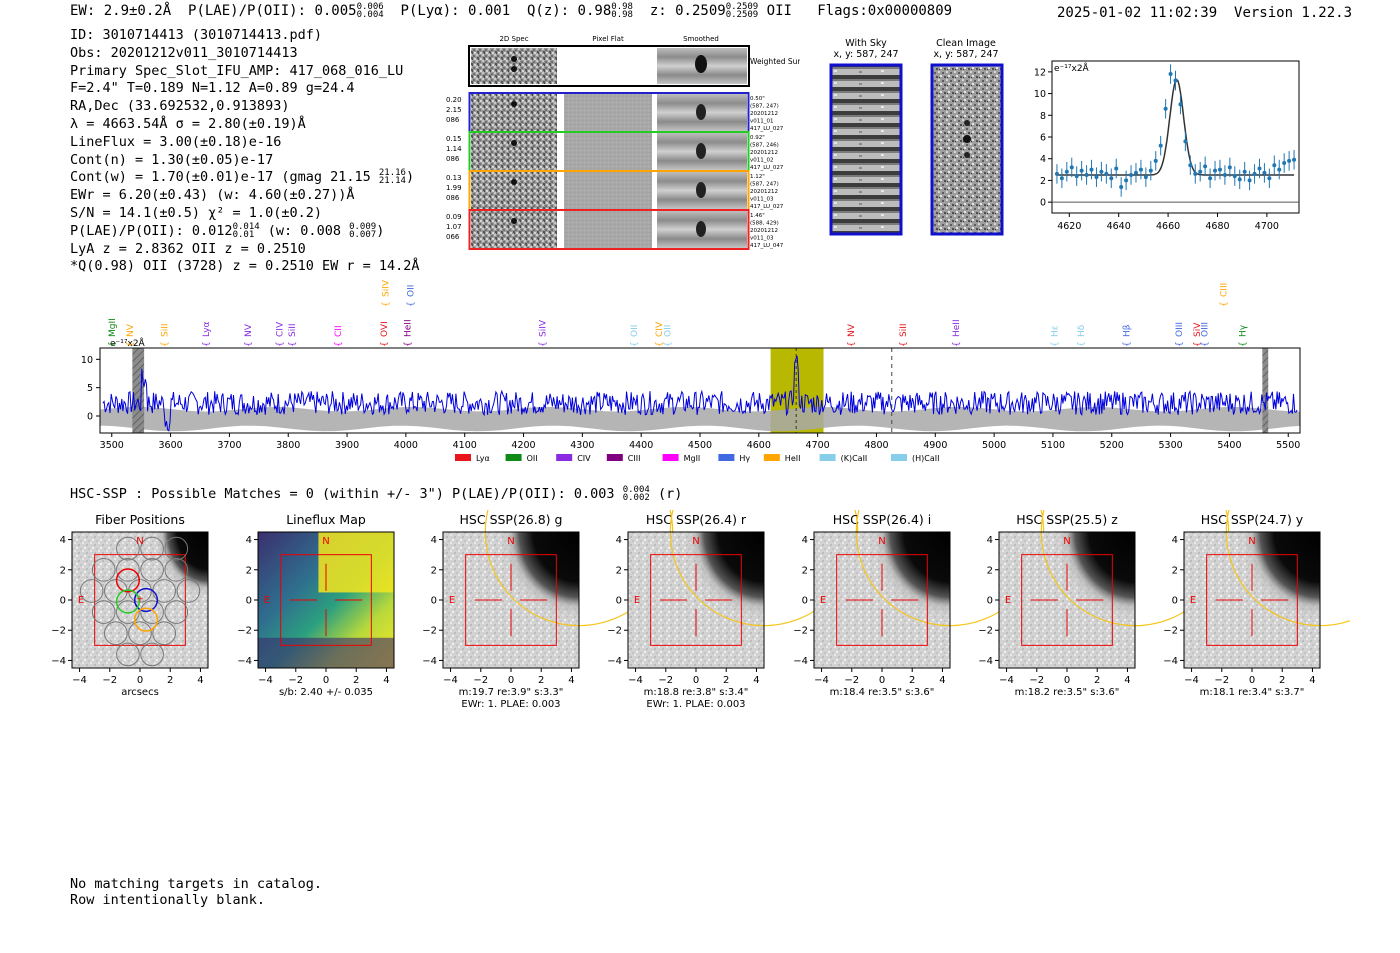 The image size is (1400, 953). I want to click on panel-title: HSC SSP(26.4) i, so click(882, 519).